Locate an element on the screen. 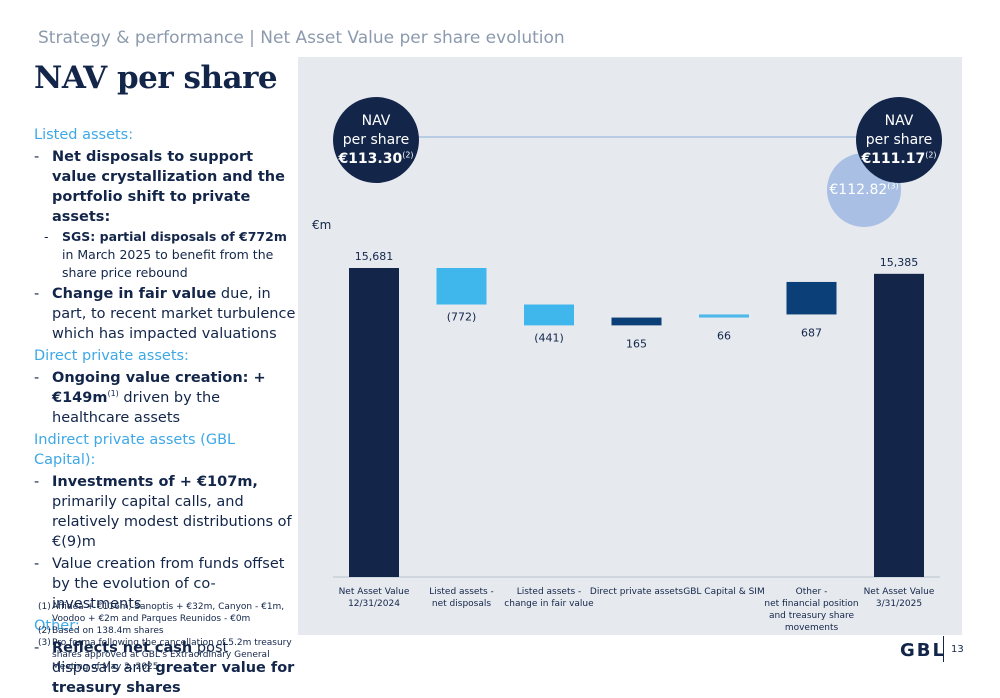 The width and height of the screenshot is (1000, 698). data-label-2: (441) is located at coordinates (549, 337).